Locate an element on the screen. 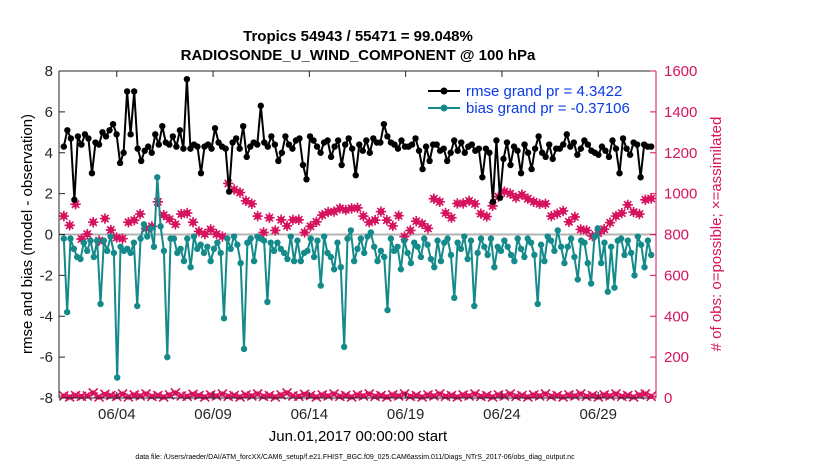 The width and height of the screenshot is (830, 470). y2-tick-label: 0 is located at coordinates (668, 398).